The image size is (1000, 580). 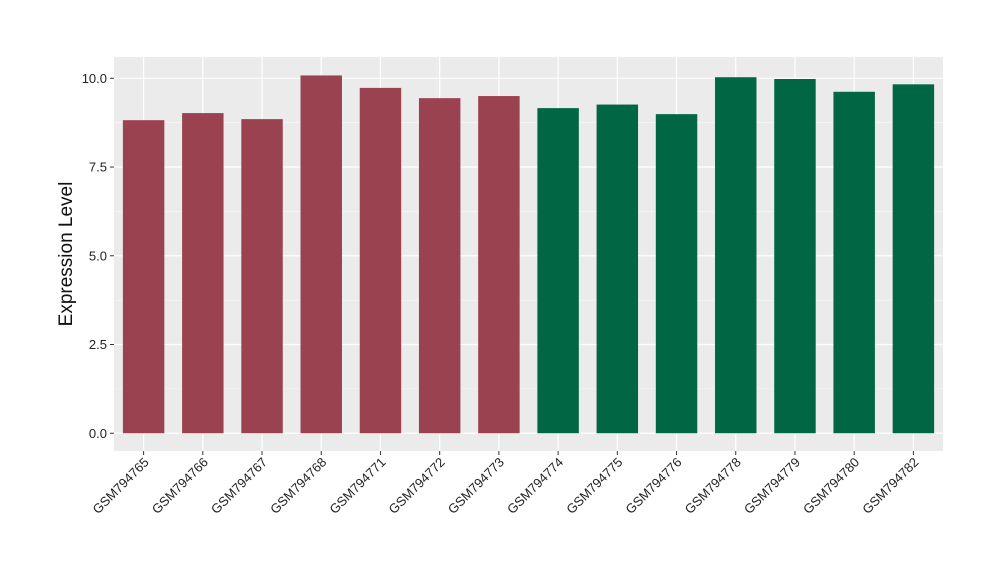 I want to click on x-tick-label: GSM794779, so click(x=772, y=486).